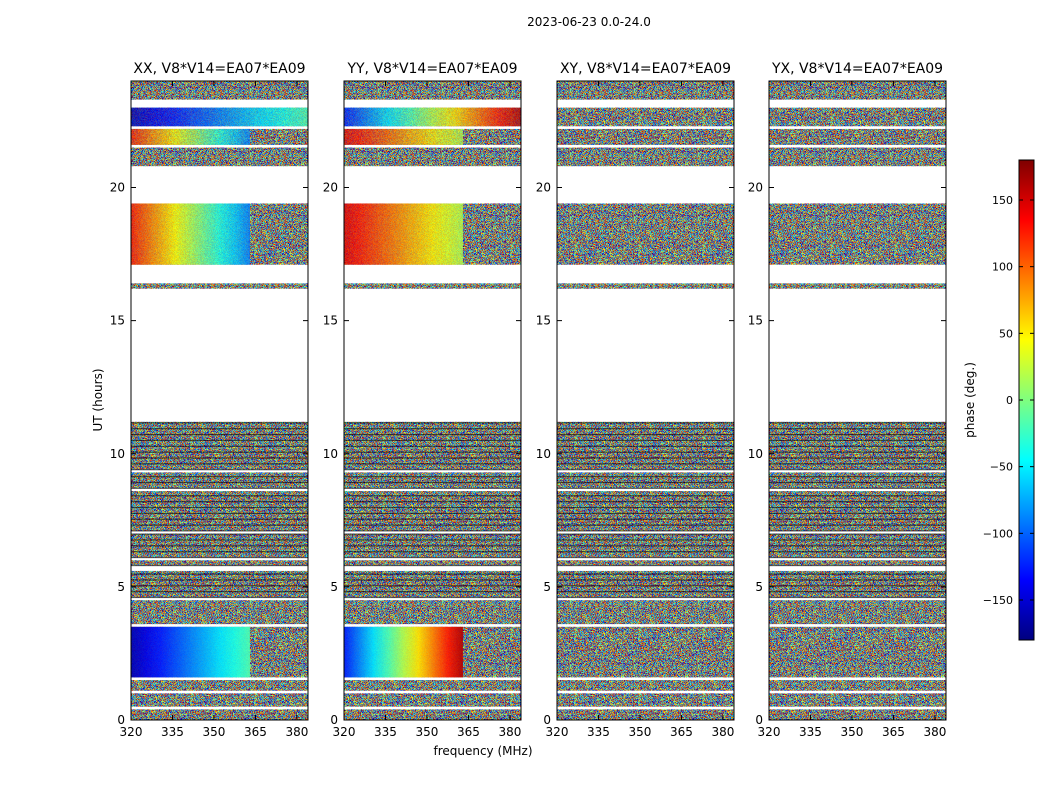 The image size is (1050, 804). What do you see at coordinates (219, 117) in the screenshot?
I see `phase-gradient-top` at bounding box center [219, 117].